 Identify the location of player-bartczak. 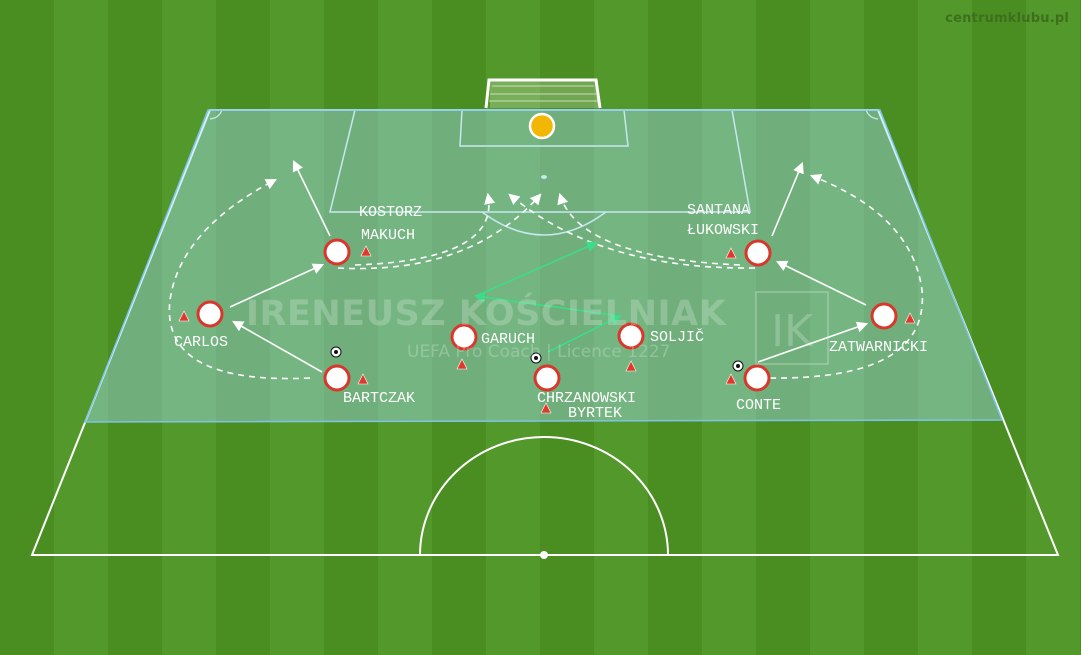
(337, 378).